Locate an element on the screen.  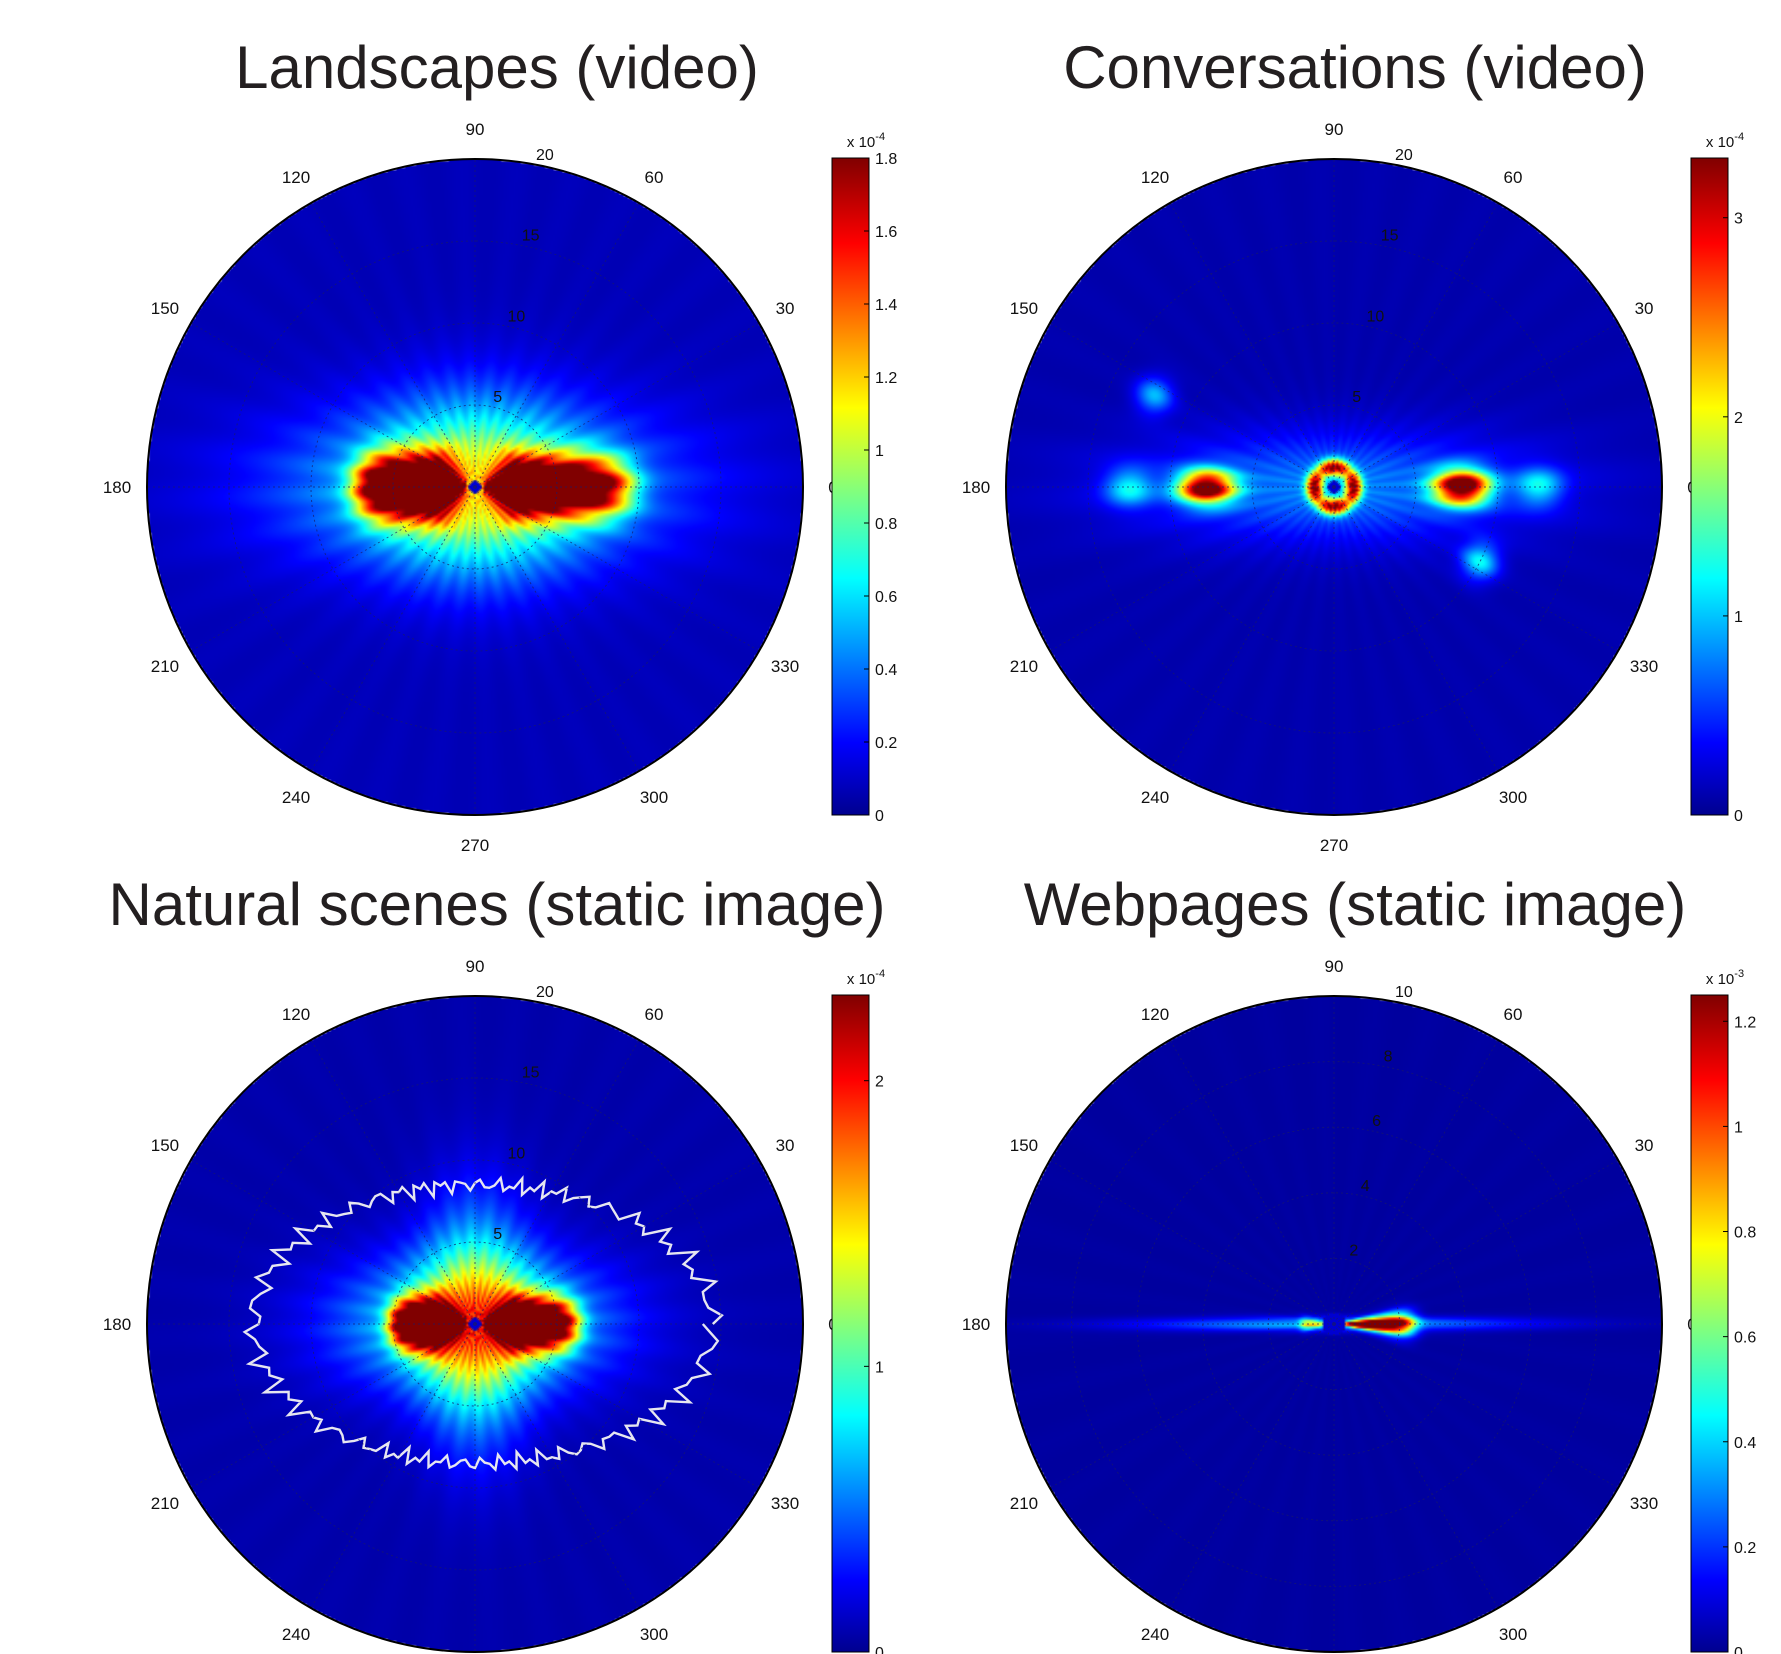
panel-title: Landscapes (video) is located at coordinates (497, 67).